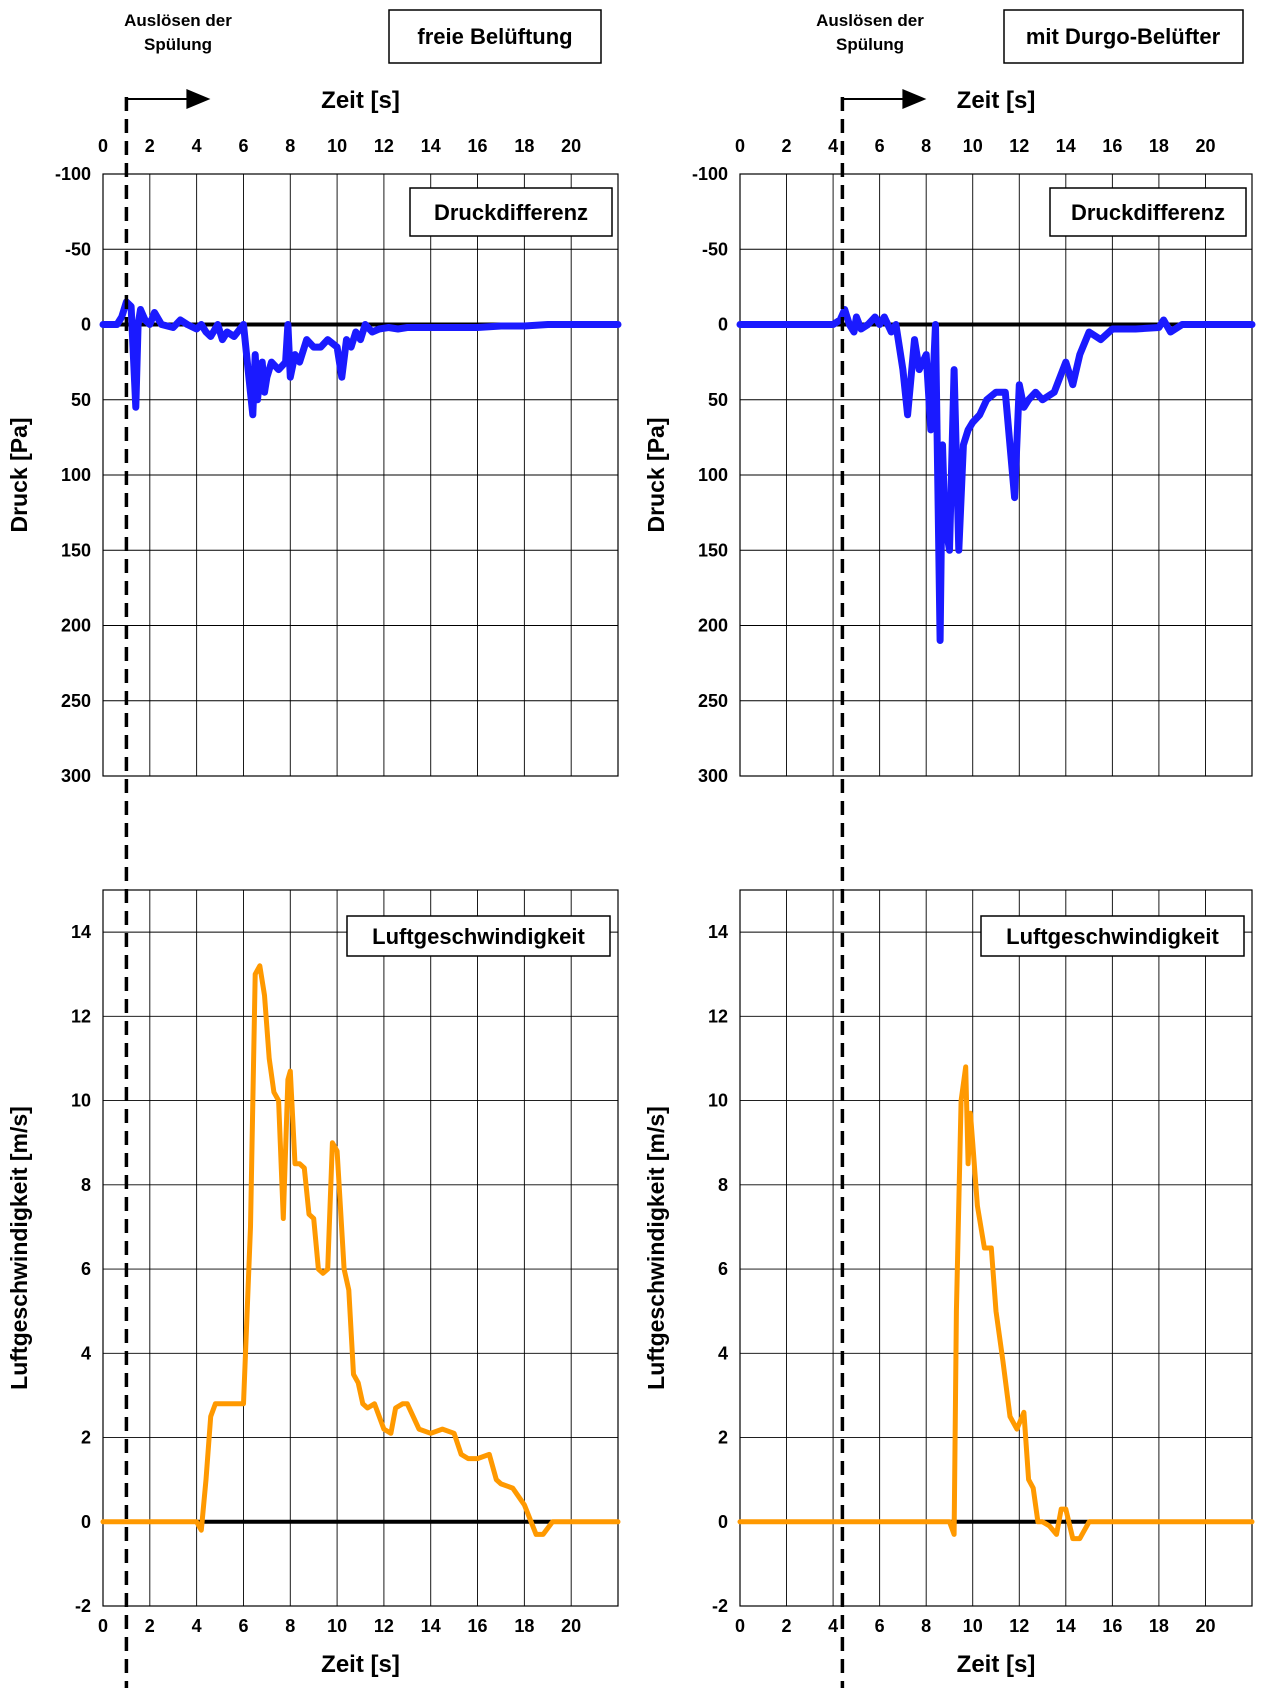  I want to click on chart-title: Druckdifferenz, so click(1148, 212).